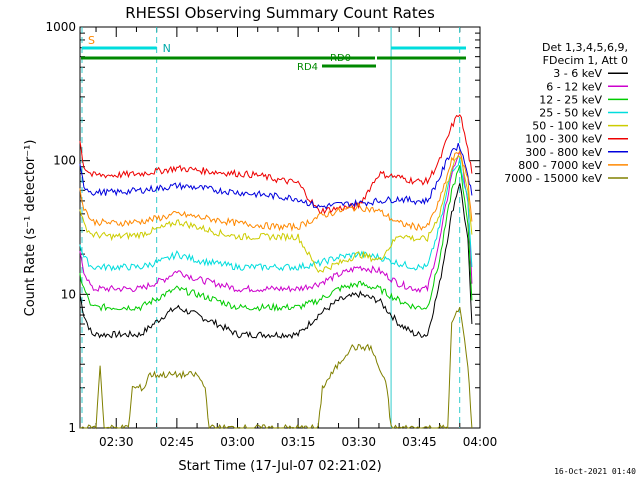  What do you see at coordinates (60, 27) in the screenshot?
I see `y-tick-label: 1000` at bounding box center [60, 27].